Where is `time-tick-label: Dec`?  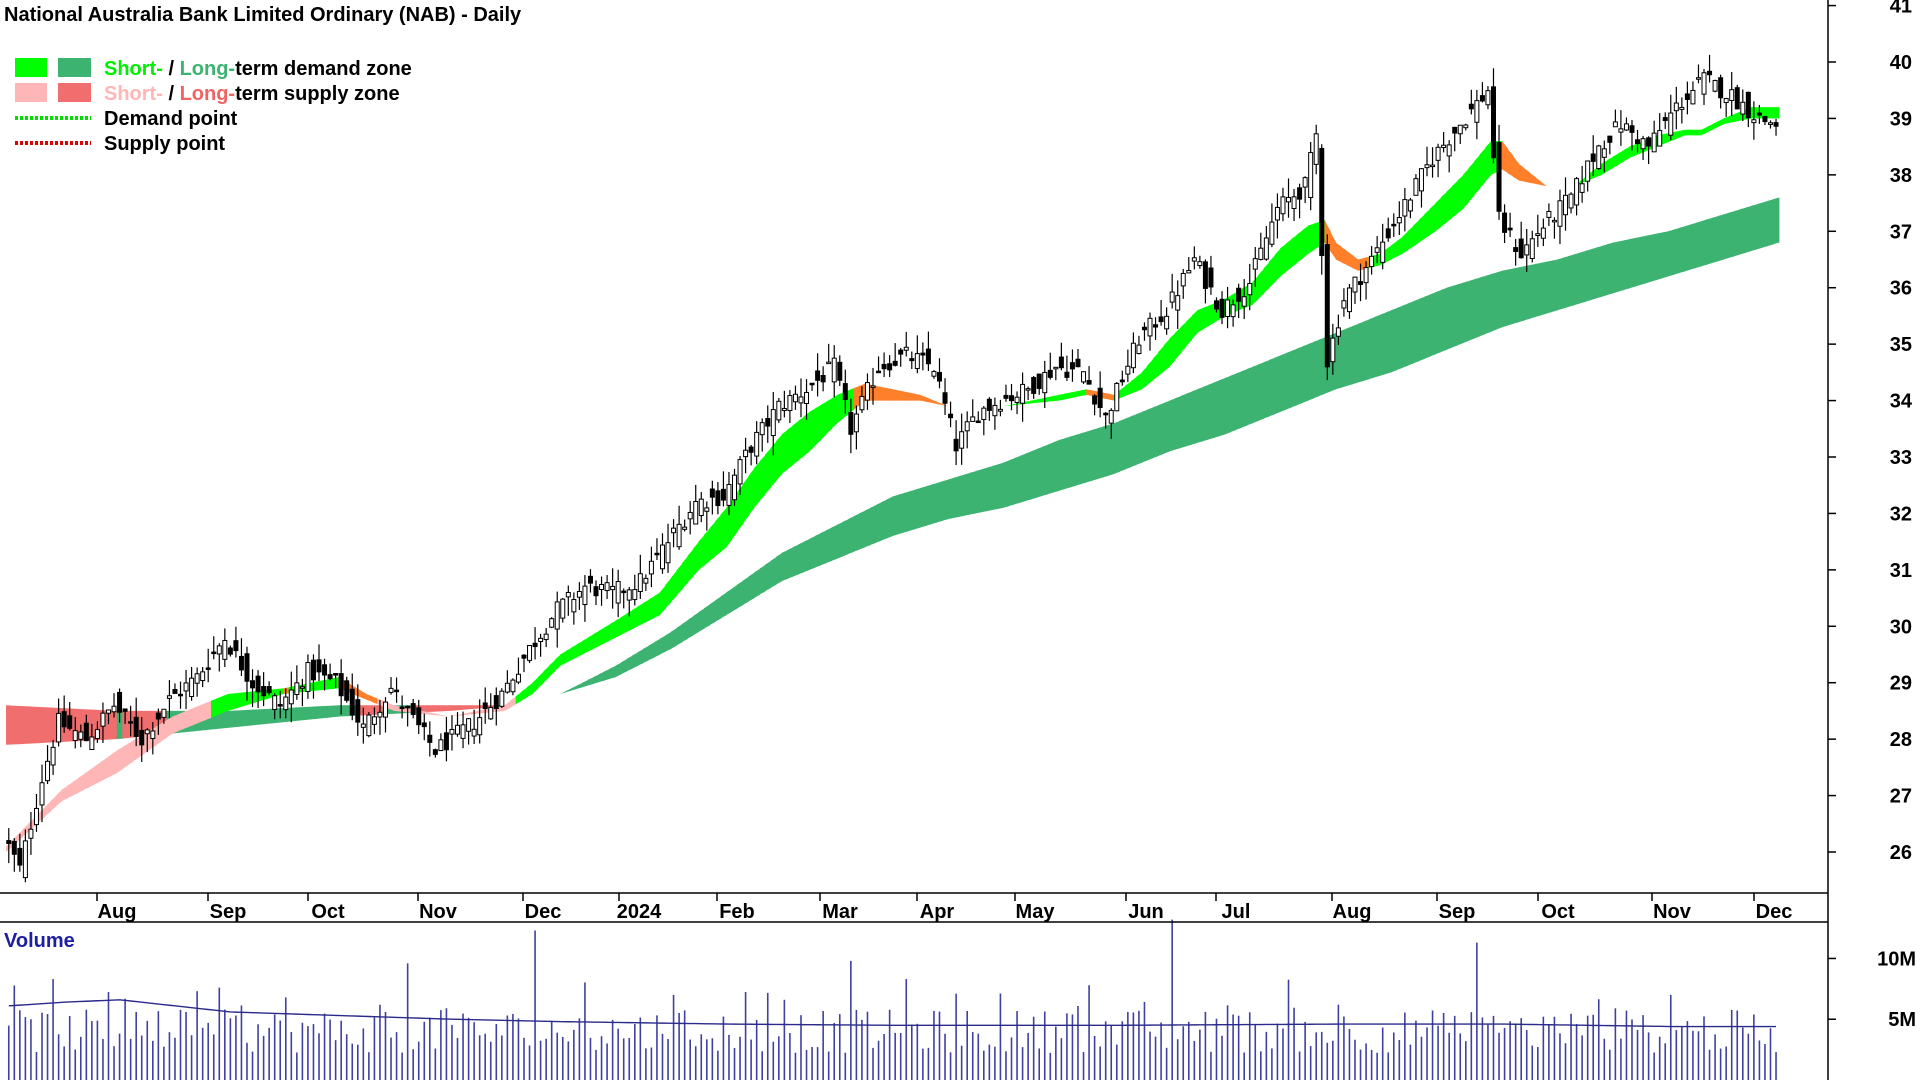 time-tick-label: Dec is located at coordinates (543, 912).